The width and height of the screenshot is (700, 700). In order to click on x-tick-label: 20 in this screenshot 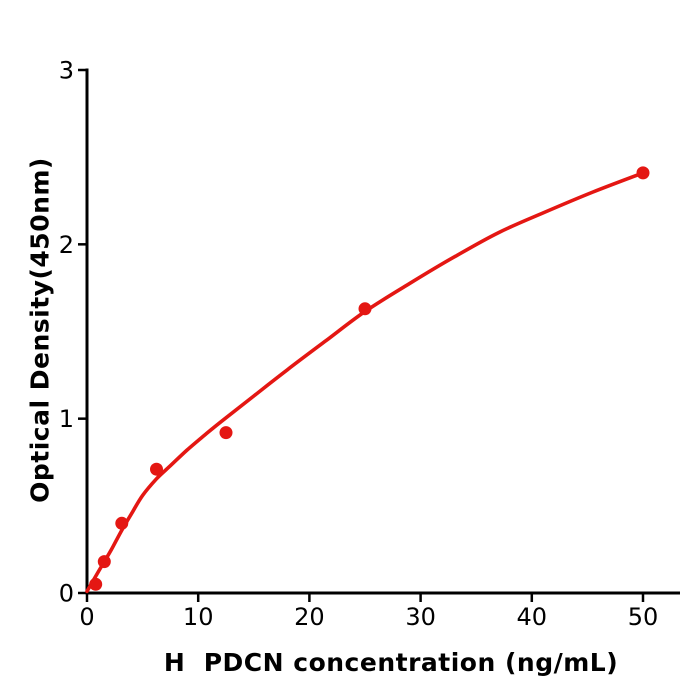, I will do `click(309, 617)`.